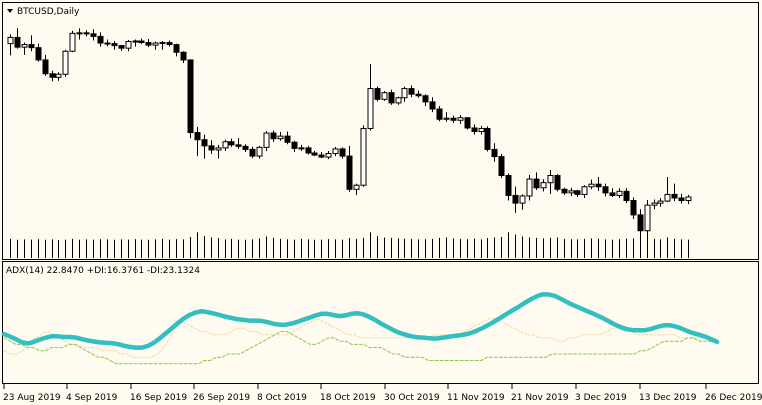  Describe the element at coordinates (540, 398) in the screenshot. I see `x-tick-label: 21 Nov 2019` at that location.